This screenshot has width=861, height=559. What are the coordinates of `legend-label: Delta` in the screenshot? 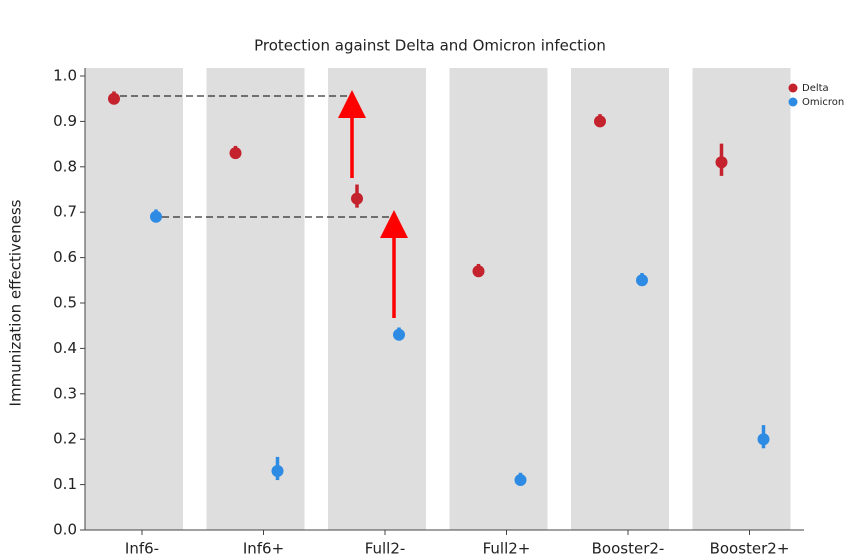 It's located at (815, 88).